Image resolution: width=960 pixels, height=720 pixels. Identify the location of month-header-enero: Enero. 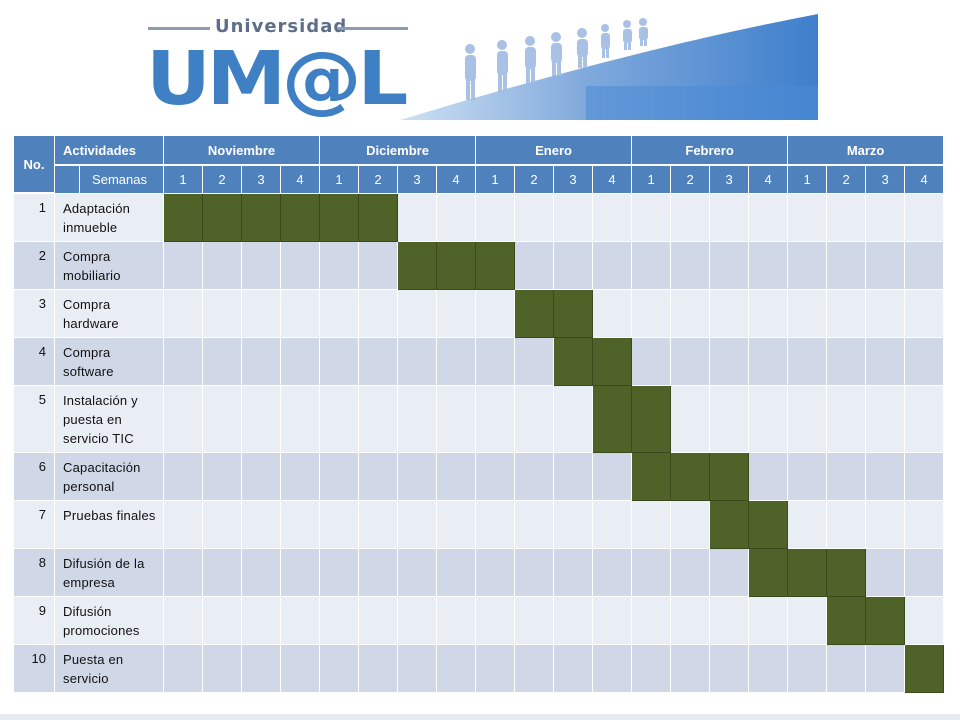
(554, 151).